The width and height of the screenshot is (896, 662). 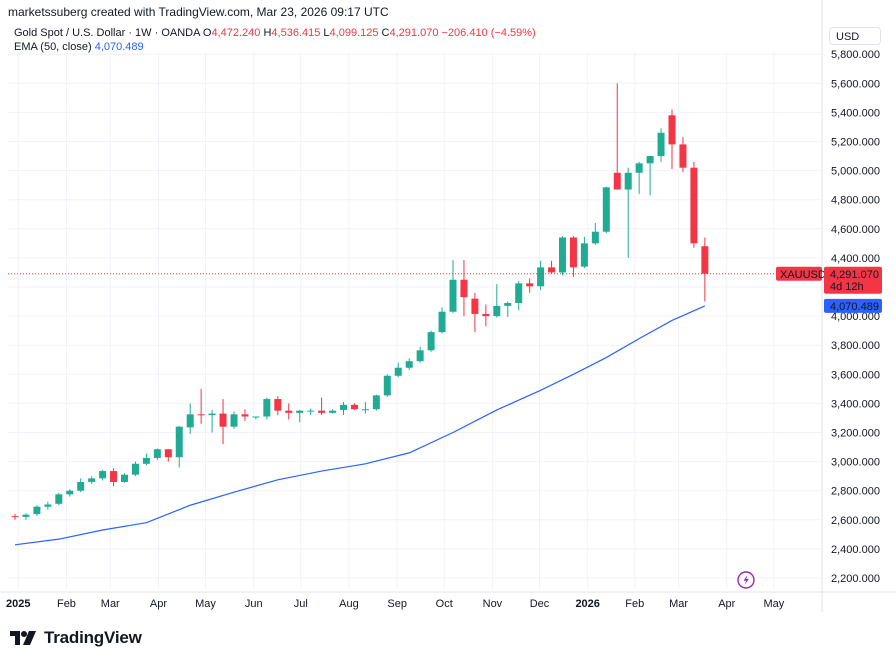 I want to click on tradingview-logo-icon, so click(x=23, y=638).